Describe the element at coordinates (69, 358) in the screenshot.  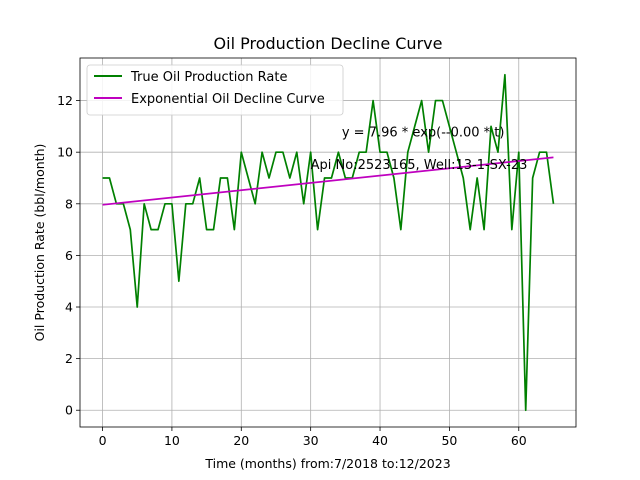
I see `y-tick-label: 2` at that location.